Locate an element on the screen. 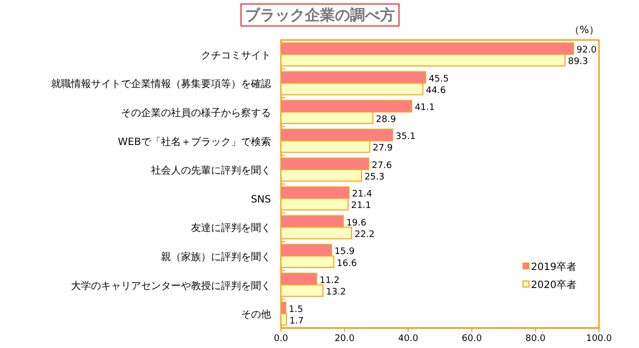 This screenshot has width=639, height=348. data-label: 15.9 is located at coordinates (344, 252).